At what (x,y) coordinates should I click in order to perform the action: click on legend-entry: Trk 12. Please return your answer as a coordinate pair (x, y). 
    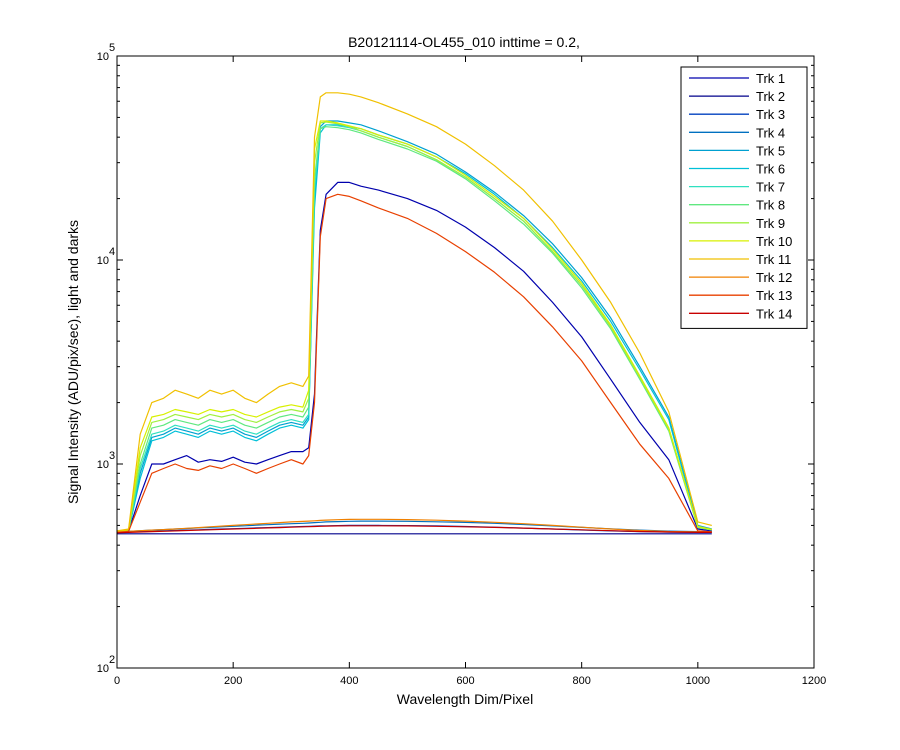
    Looking at the image, I should click on (774, 277).